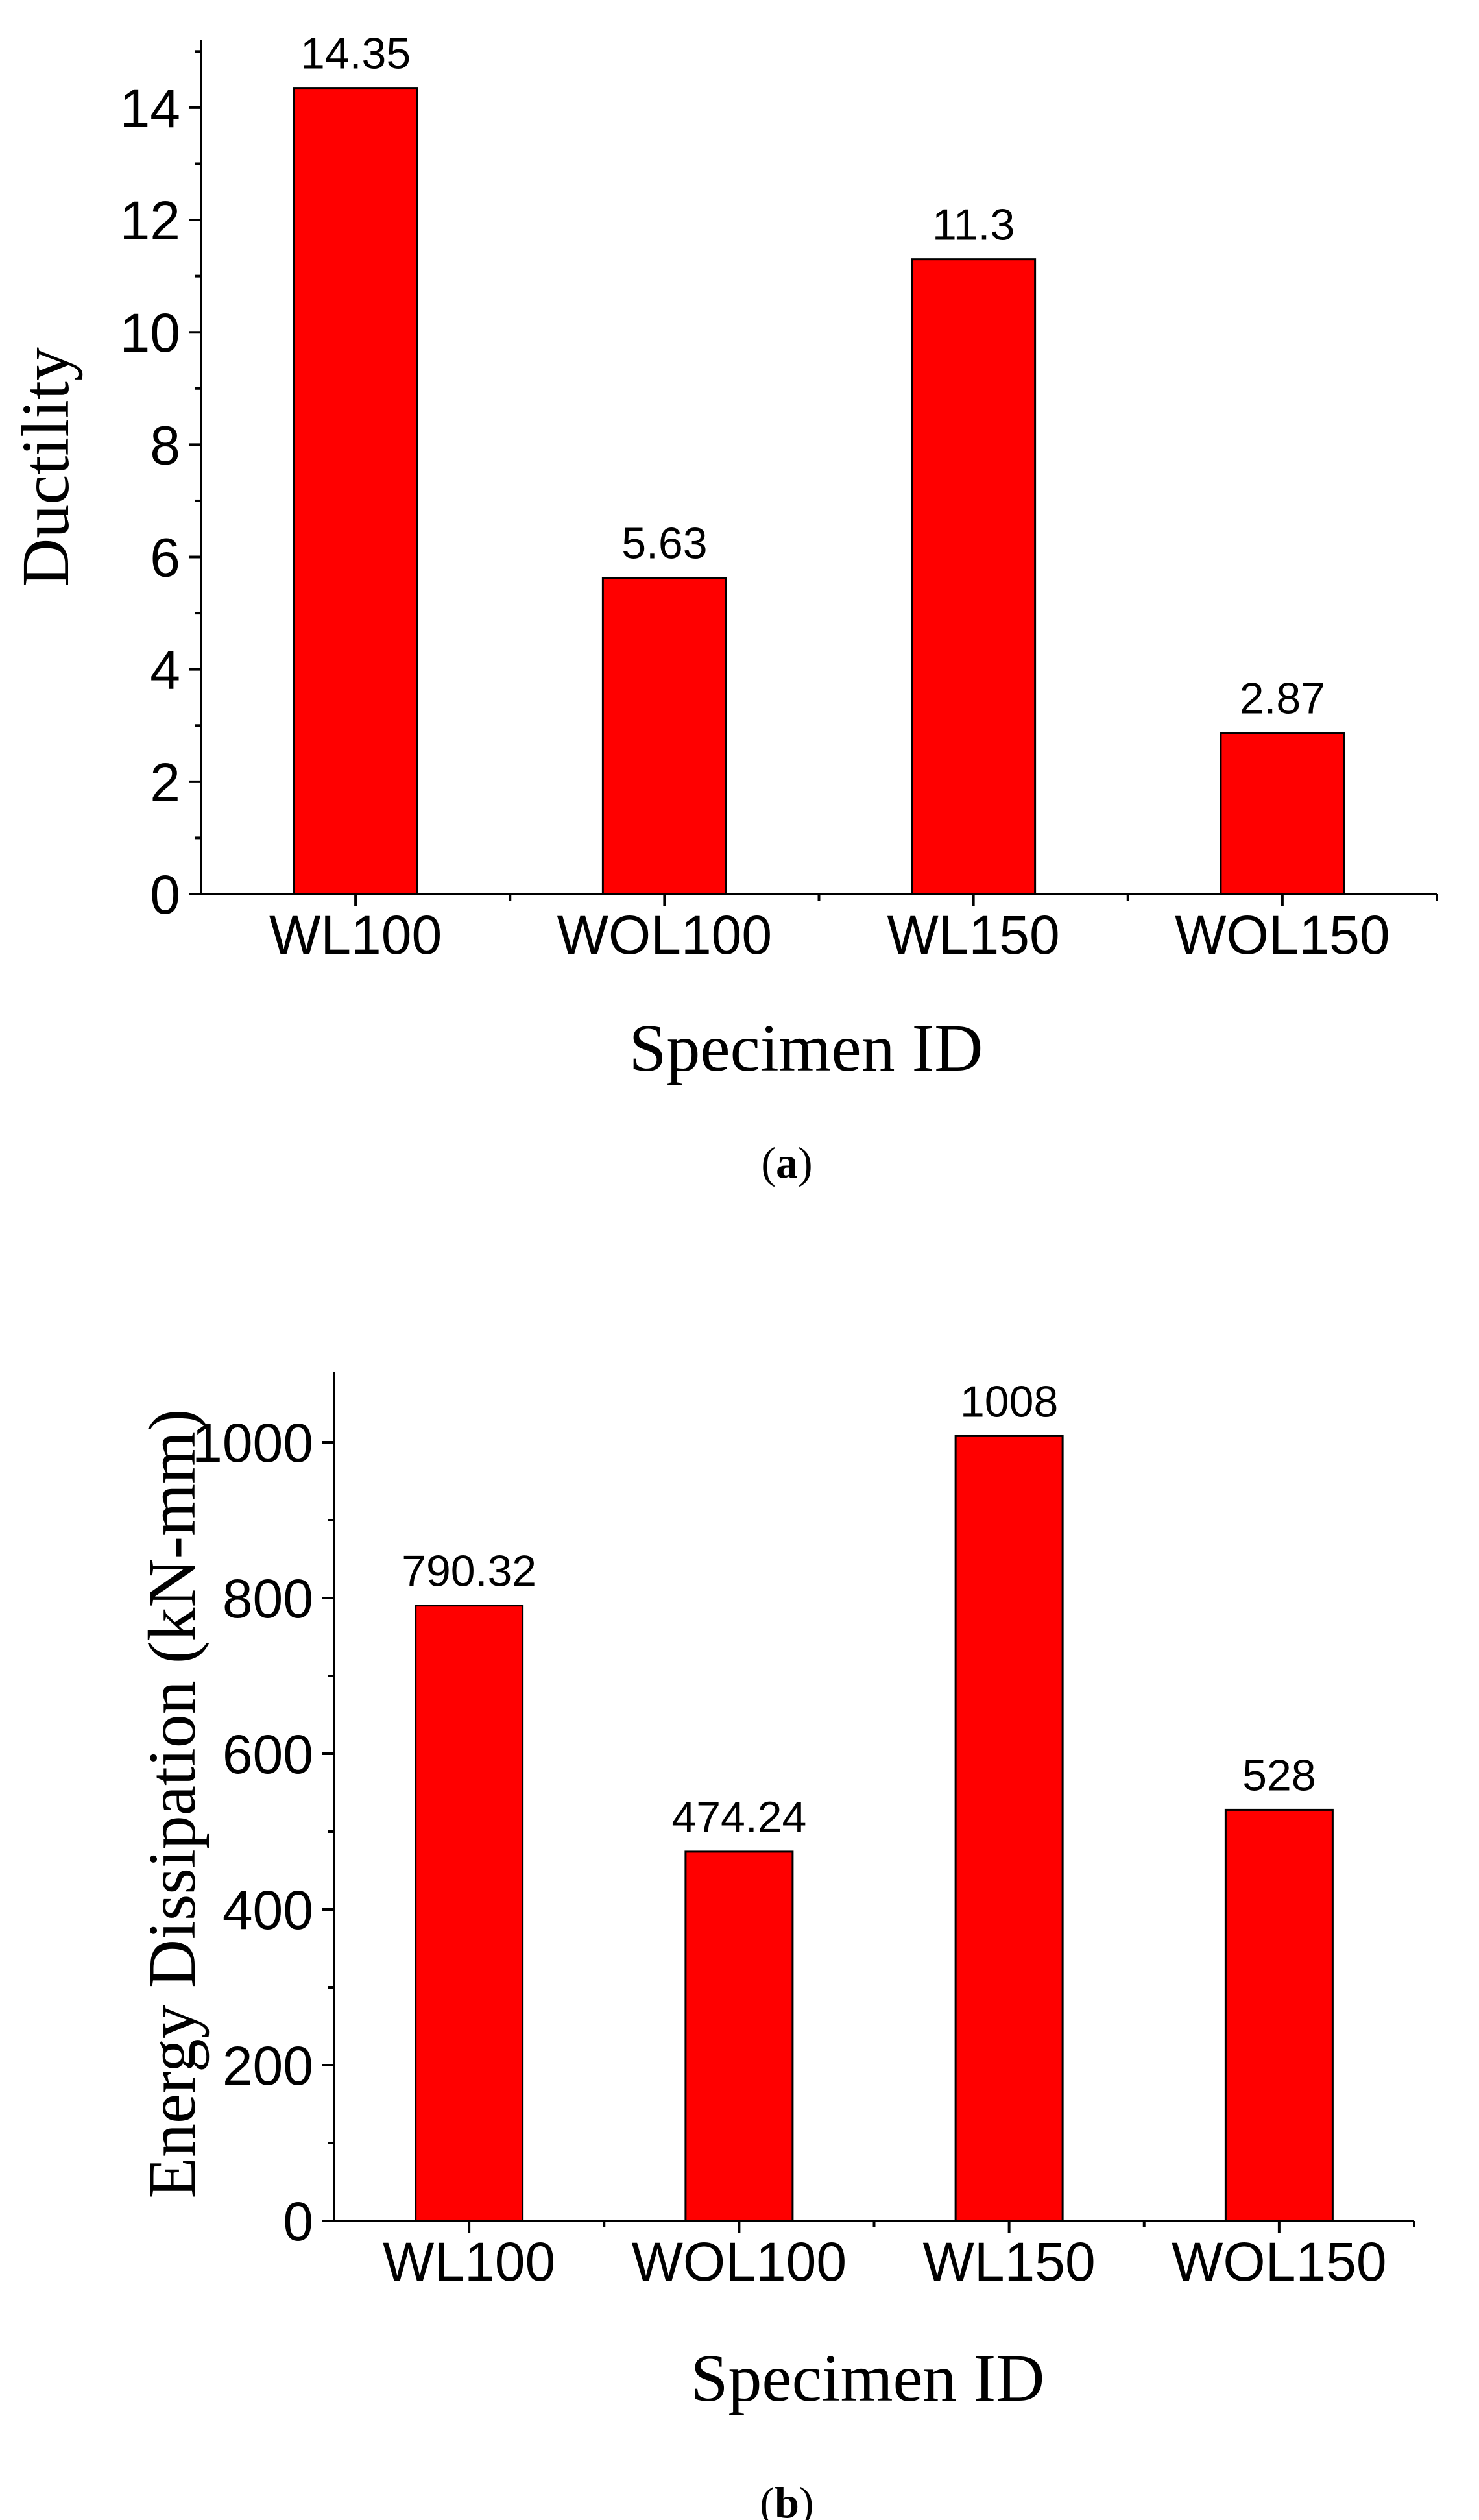 Image resolution: width=1479 pixels, height=2520 pixels. What do you see at coordinates (45, 467) in the screenshot?
I see `y-axis-title: Ductility` at bounding box center [45, 467].